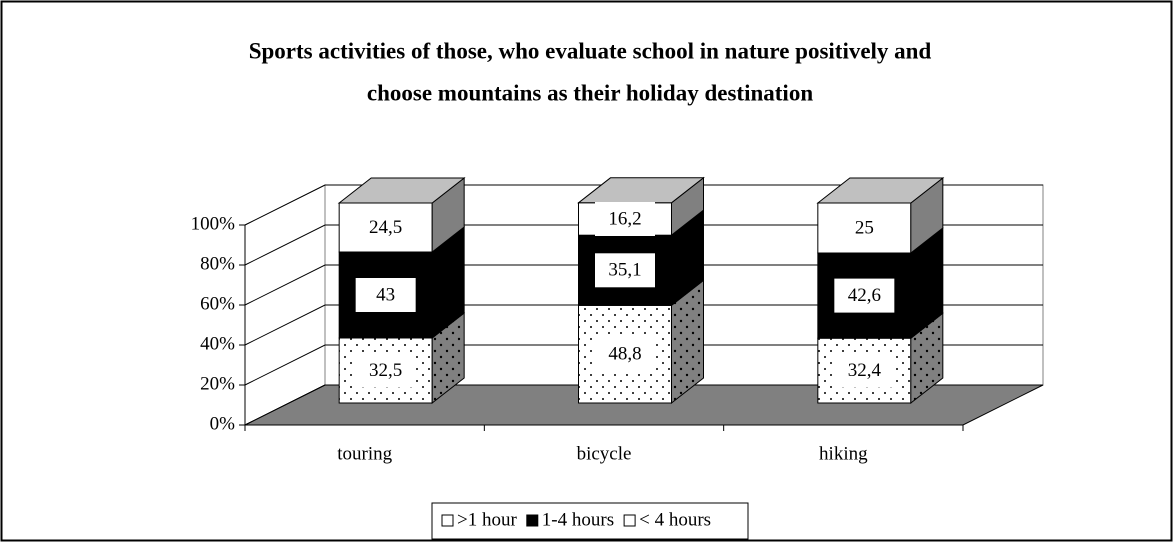 This screenshot has width=1173, height=542. I want to click on data-label: 24,5, so click(385, 227).